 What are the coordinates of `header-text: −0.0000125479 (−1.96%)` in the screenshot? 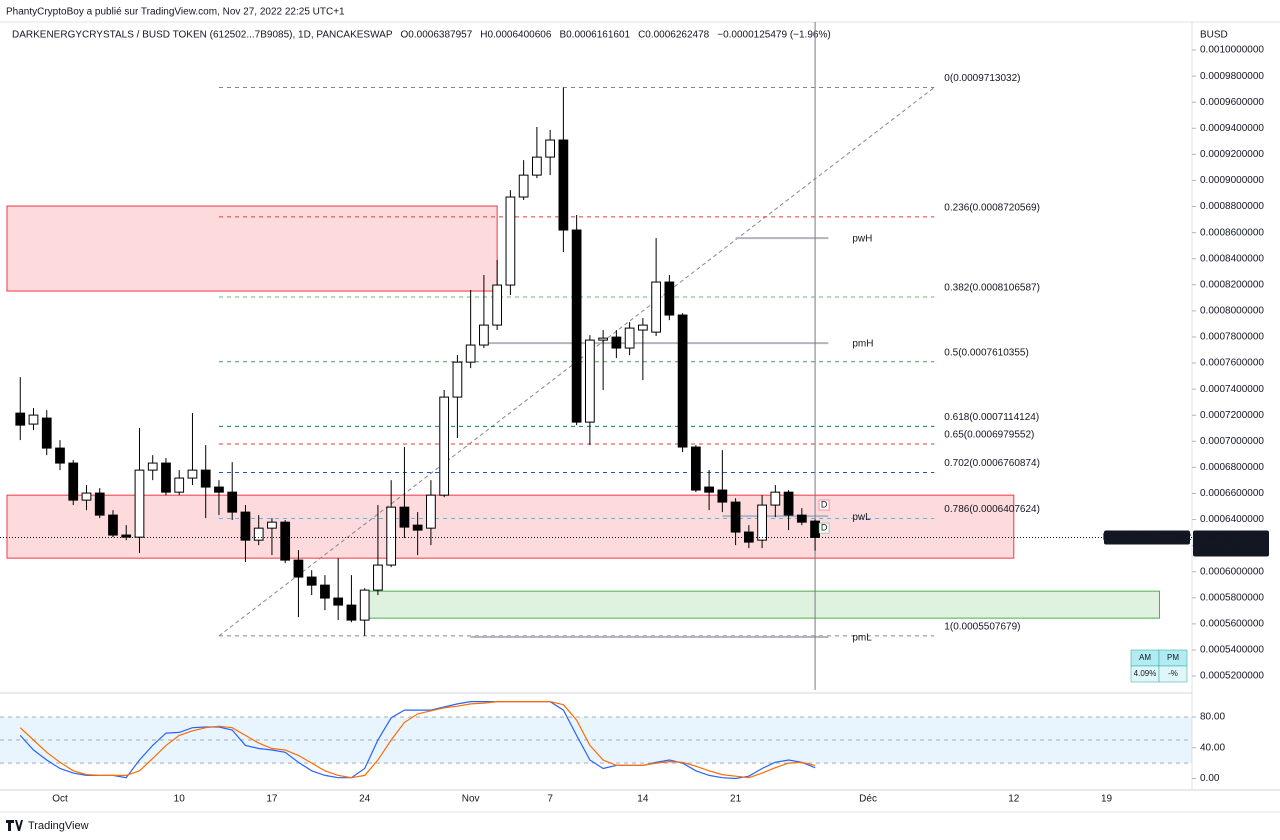 It's located at (773, 35).